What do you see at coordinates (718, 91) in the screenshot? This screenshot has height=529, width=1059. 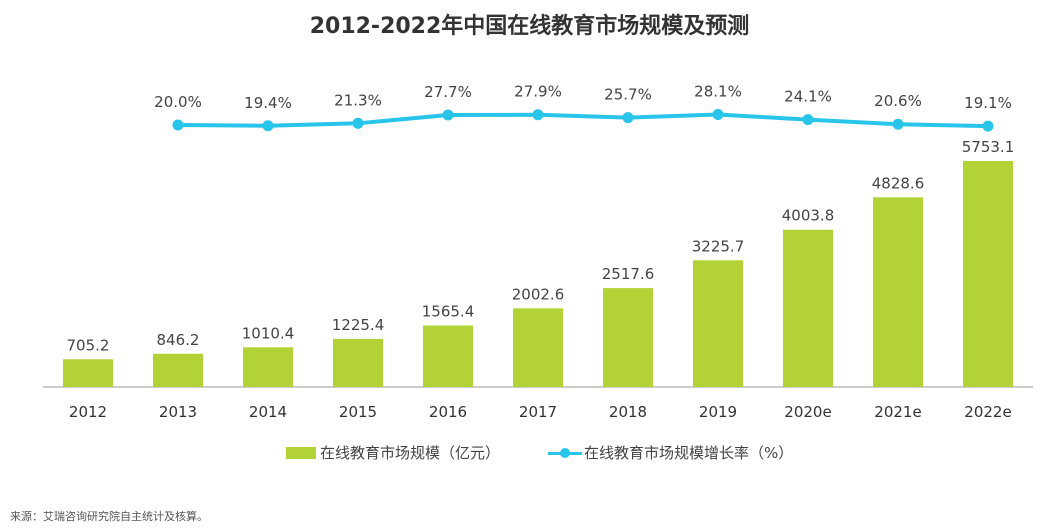 I see `growth-data-label: 28.1%` at bounding box center [718, 91].